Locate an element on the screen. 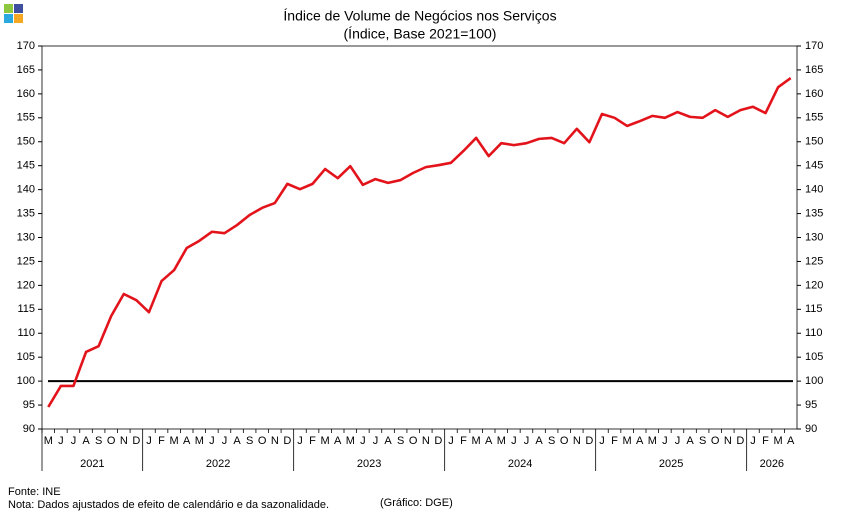 This screenshot has height=518, width=843. y-tick-label: 165 is located at coordinates (26, 70).